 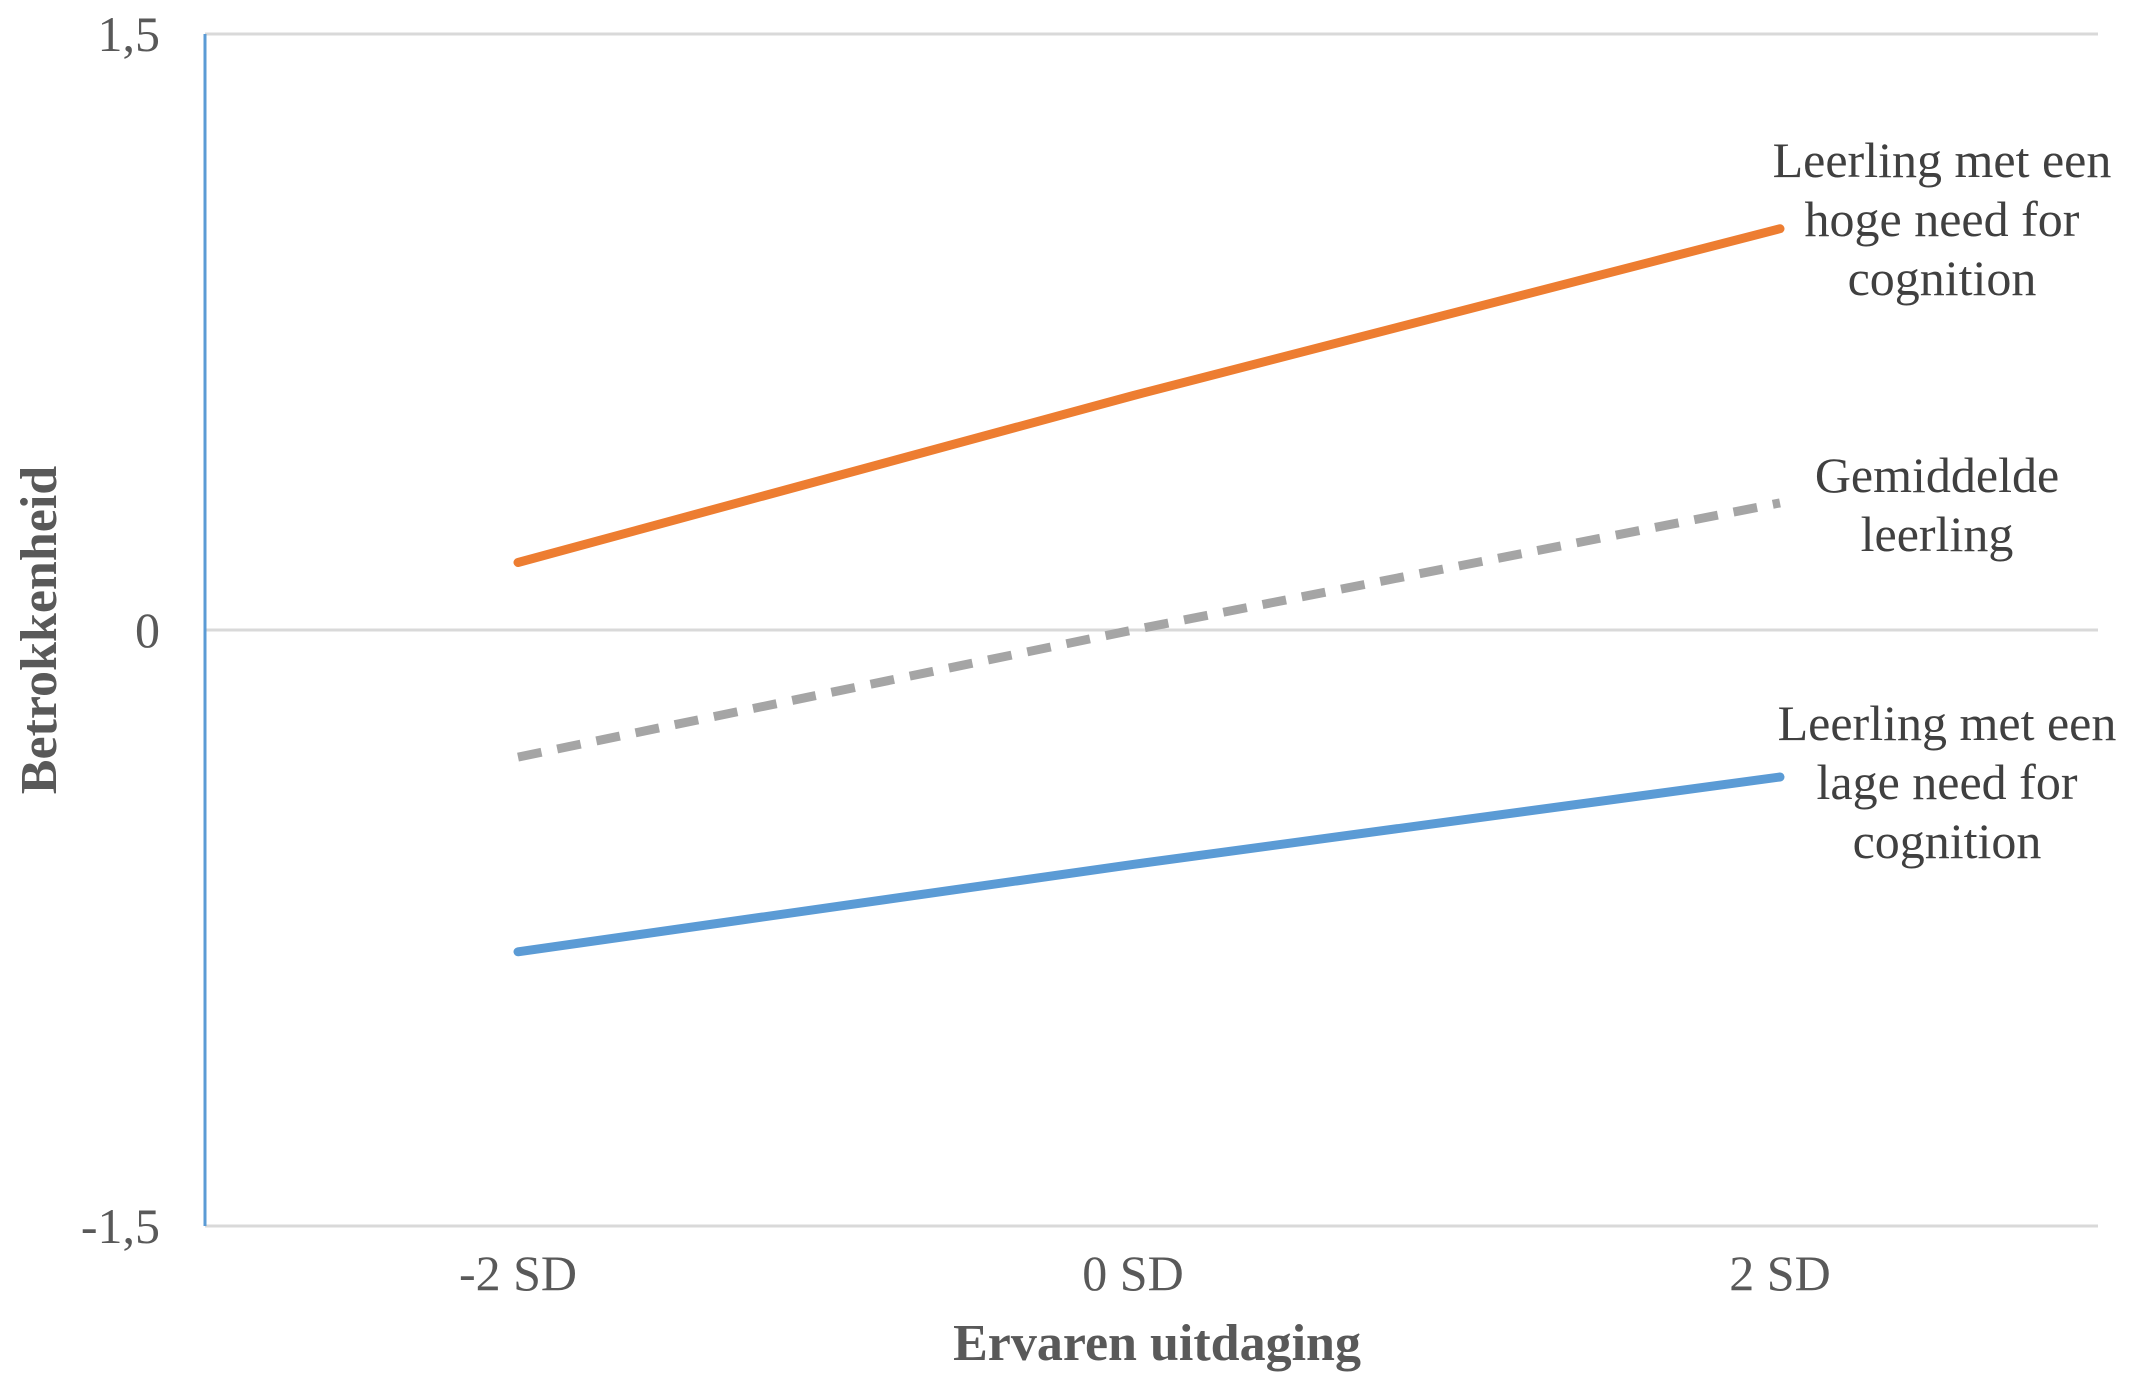 I want to click on x-tick-label: 2 SD, so click(x=1779, y=1273).